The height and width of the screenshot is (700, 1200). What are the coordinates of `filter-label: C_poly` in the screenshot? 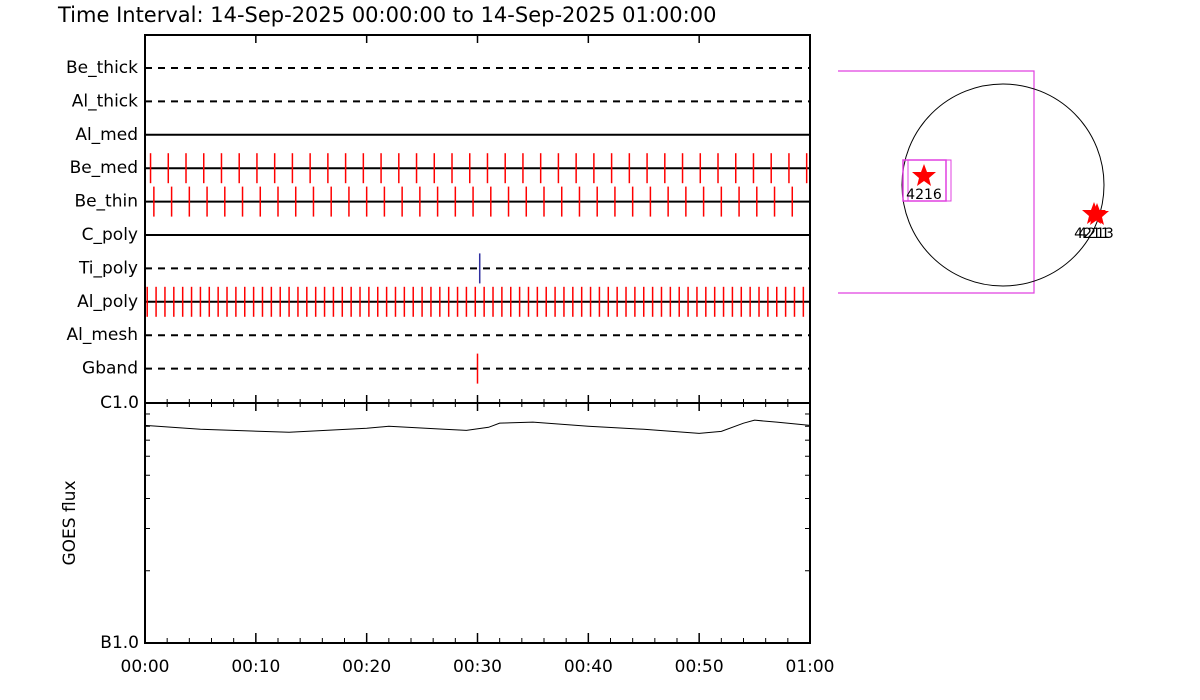 It's located at (110, 235).